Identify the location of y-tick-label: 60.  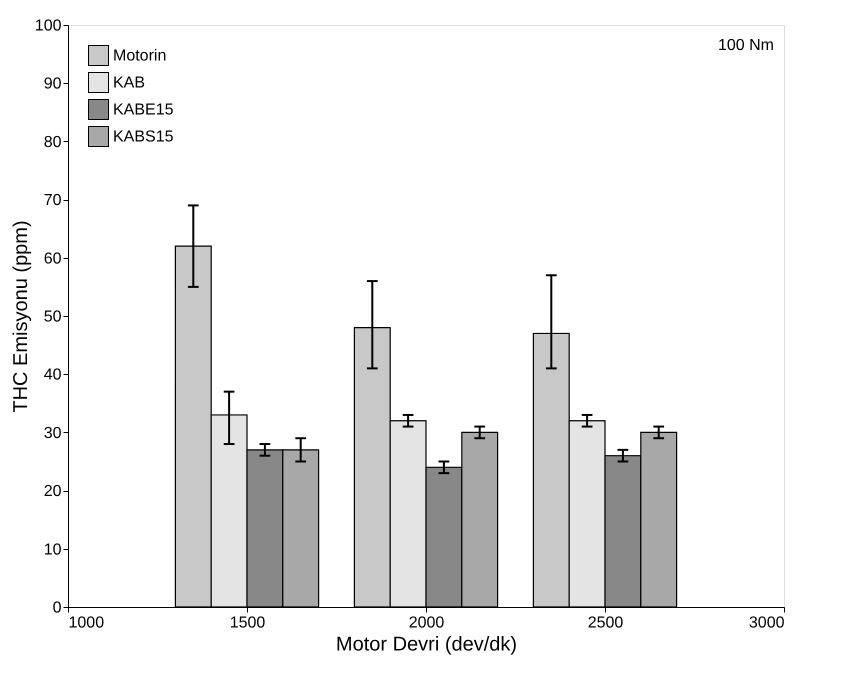
(53, 259).